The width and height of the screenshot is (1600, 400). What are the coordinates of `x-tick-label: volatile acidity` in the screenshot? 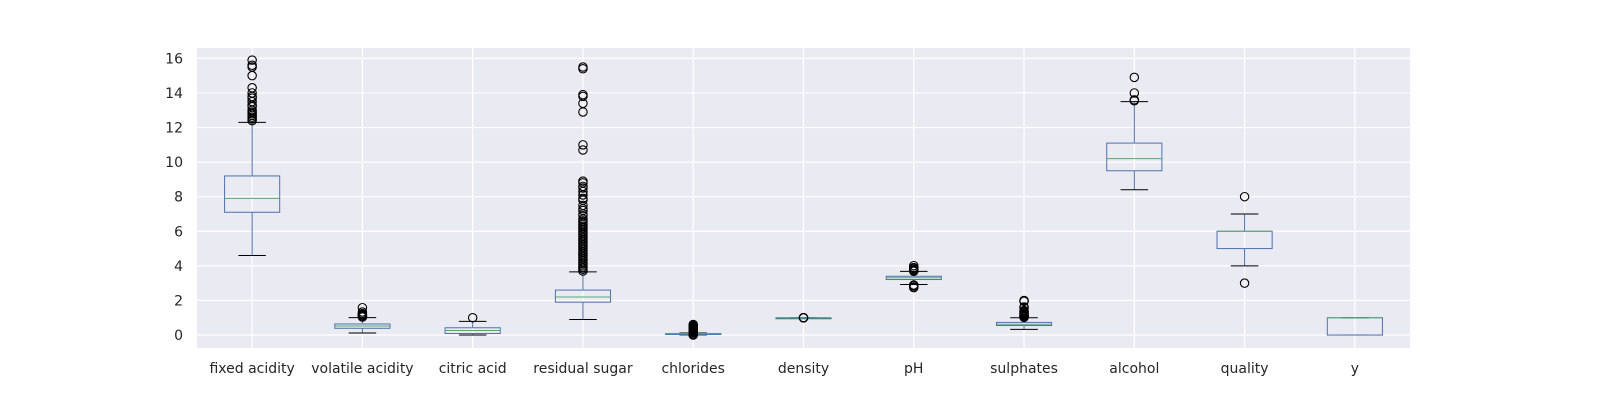 It's located at (362, 369).